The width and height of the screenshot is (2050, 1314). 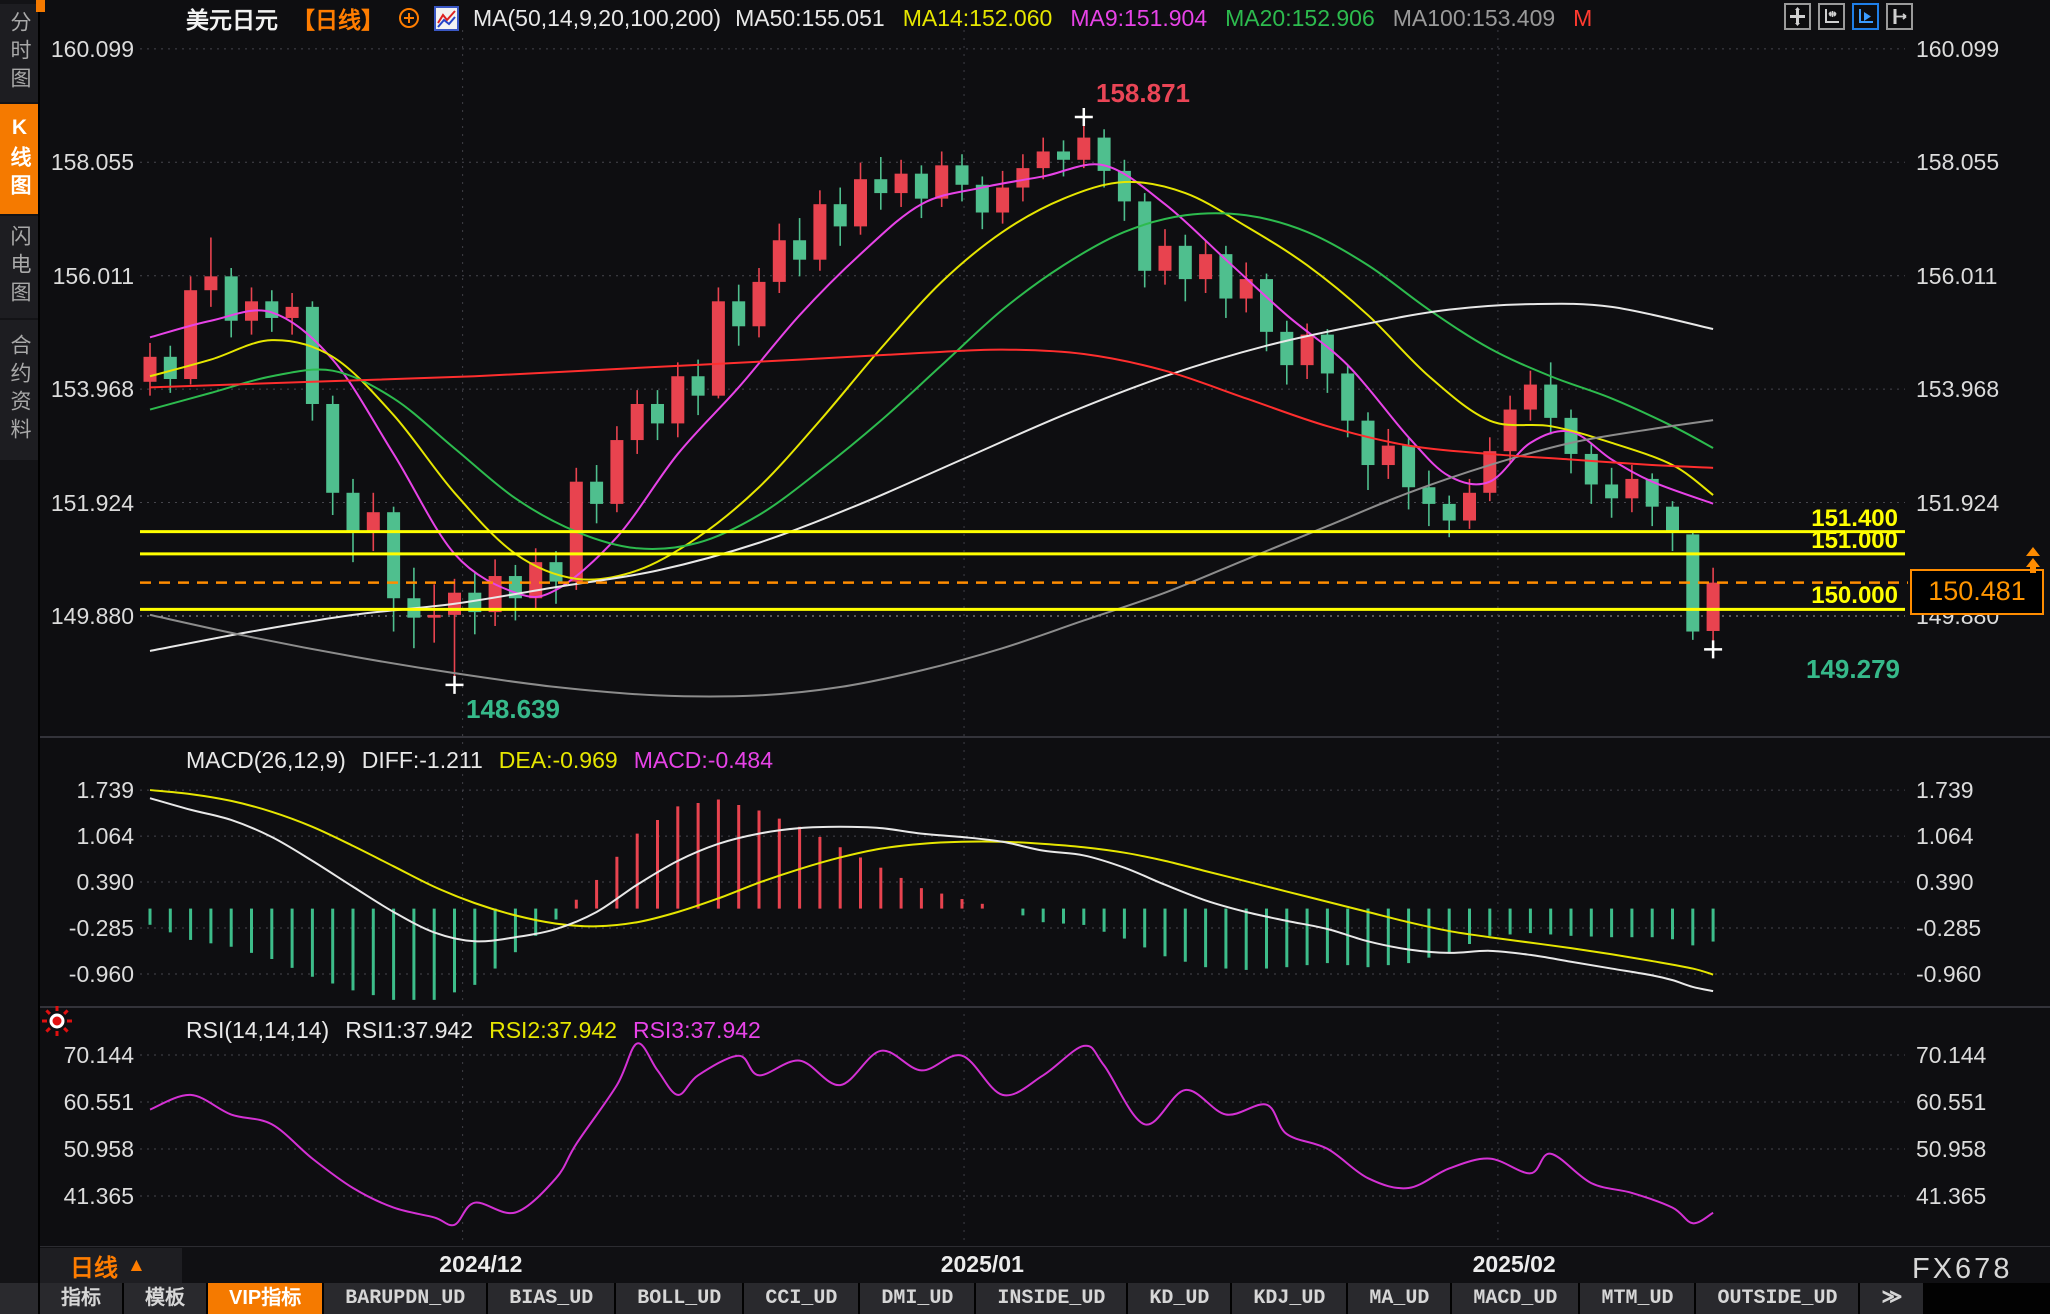 What do you see at coordinates (982, 1264) in the screenshot?
I see `date-label-1: 2025/01` at bounding box center [982, 1264].